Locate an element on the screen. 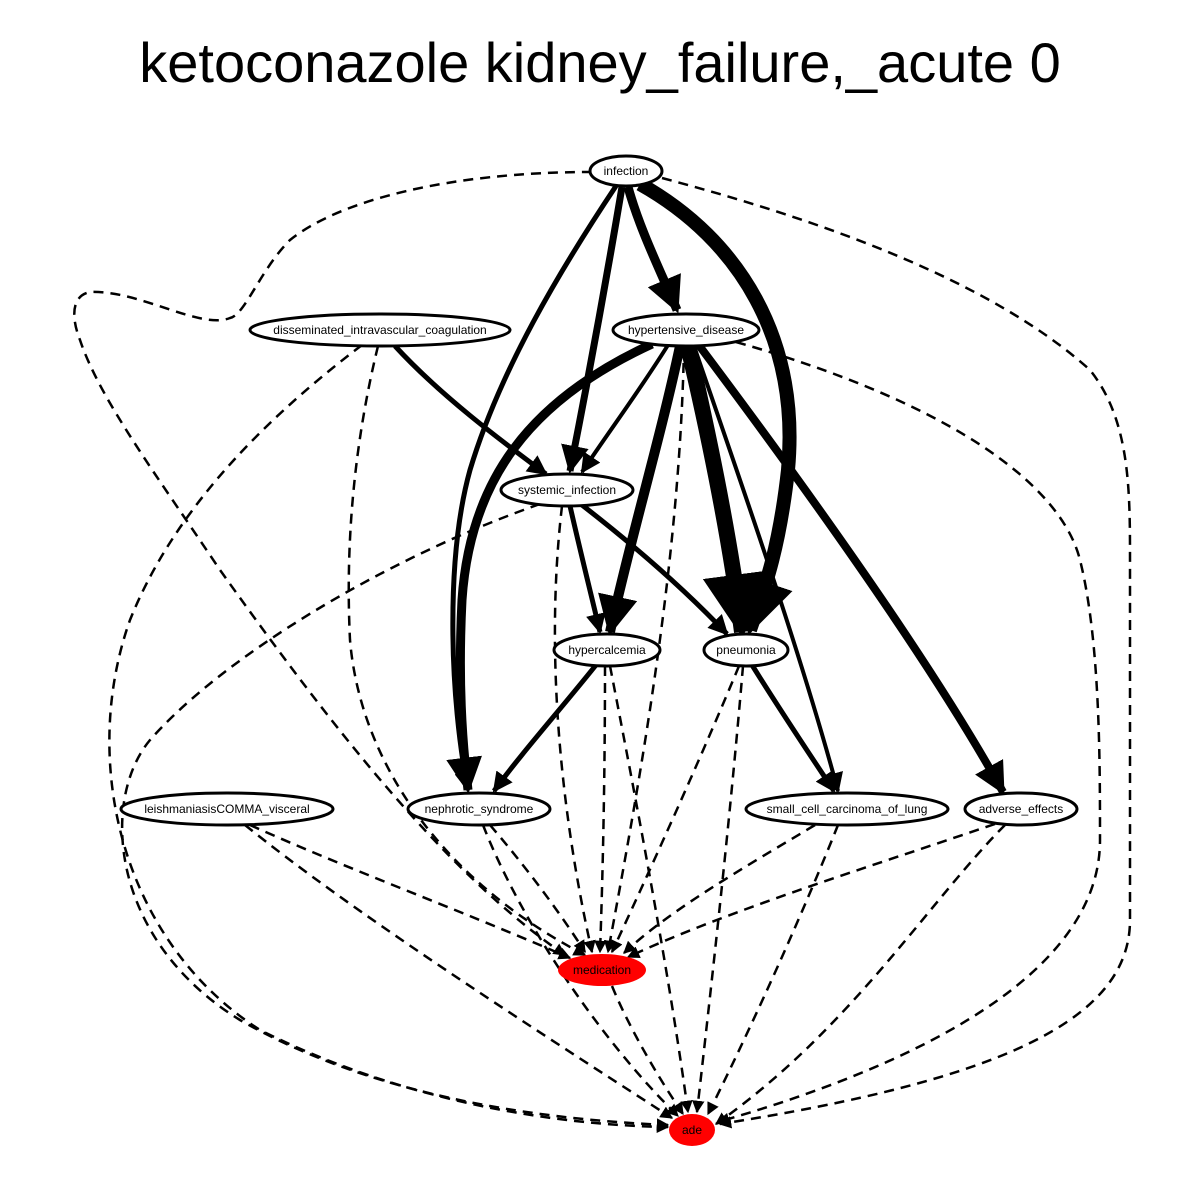 This screenshot has width=1200, height=1200. node-leishmaniasis-visceral: leishmaniasisCOMMA_visceral is located at coordinates (227, 809).